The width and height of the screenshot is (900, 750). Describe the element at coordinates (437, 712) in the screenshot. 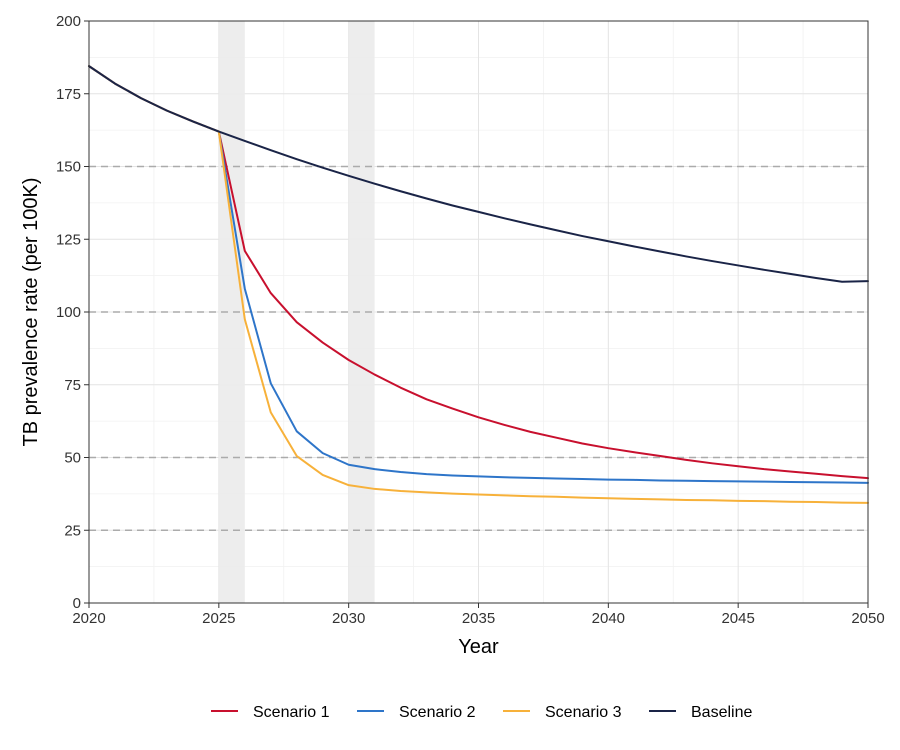

I see `legend-label-scenario-2: Scenario 2` at that location.